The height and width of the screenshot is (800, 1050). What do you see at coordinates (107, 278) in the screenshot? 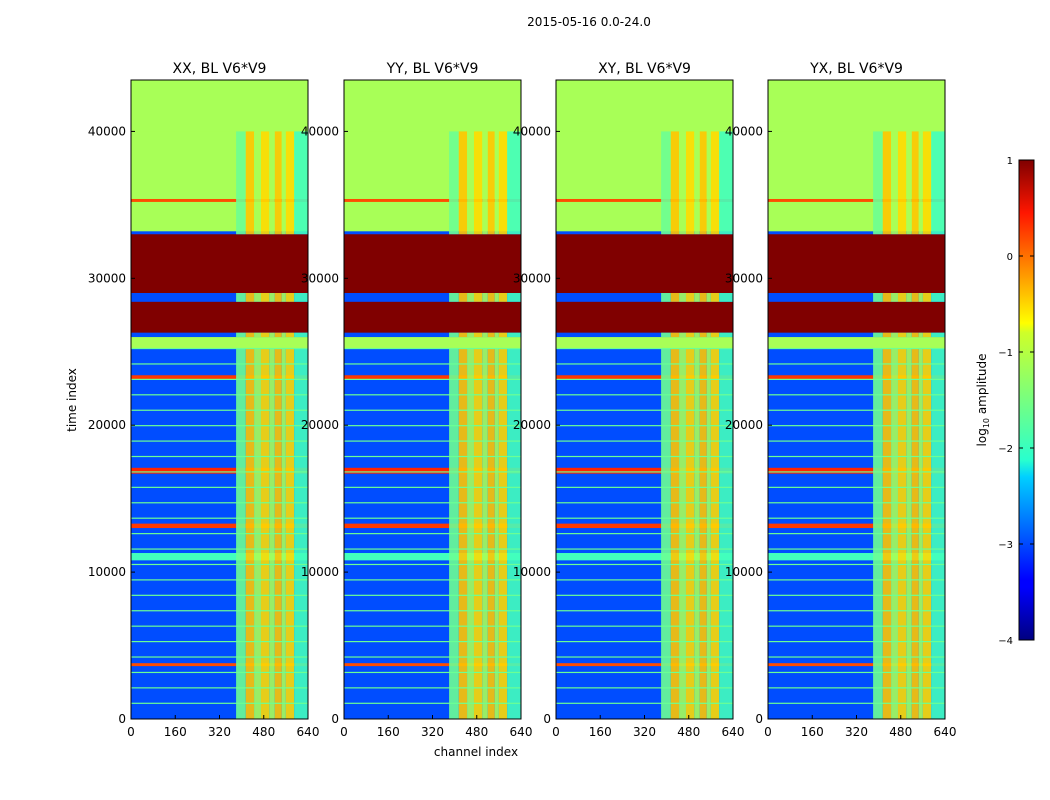
I see `y-tick-label: 30000` at bounding box center [107, 278].